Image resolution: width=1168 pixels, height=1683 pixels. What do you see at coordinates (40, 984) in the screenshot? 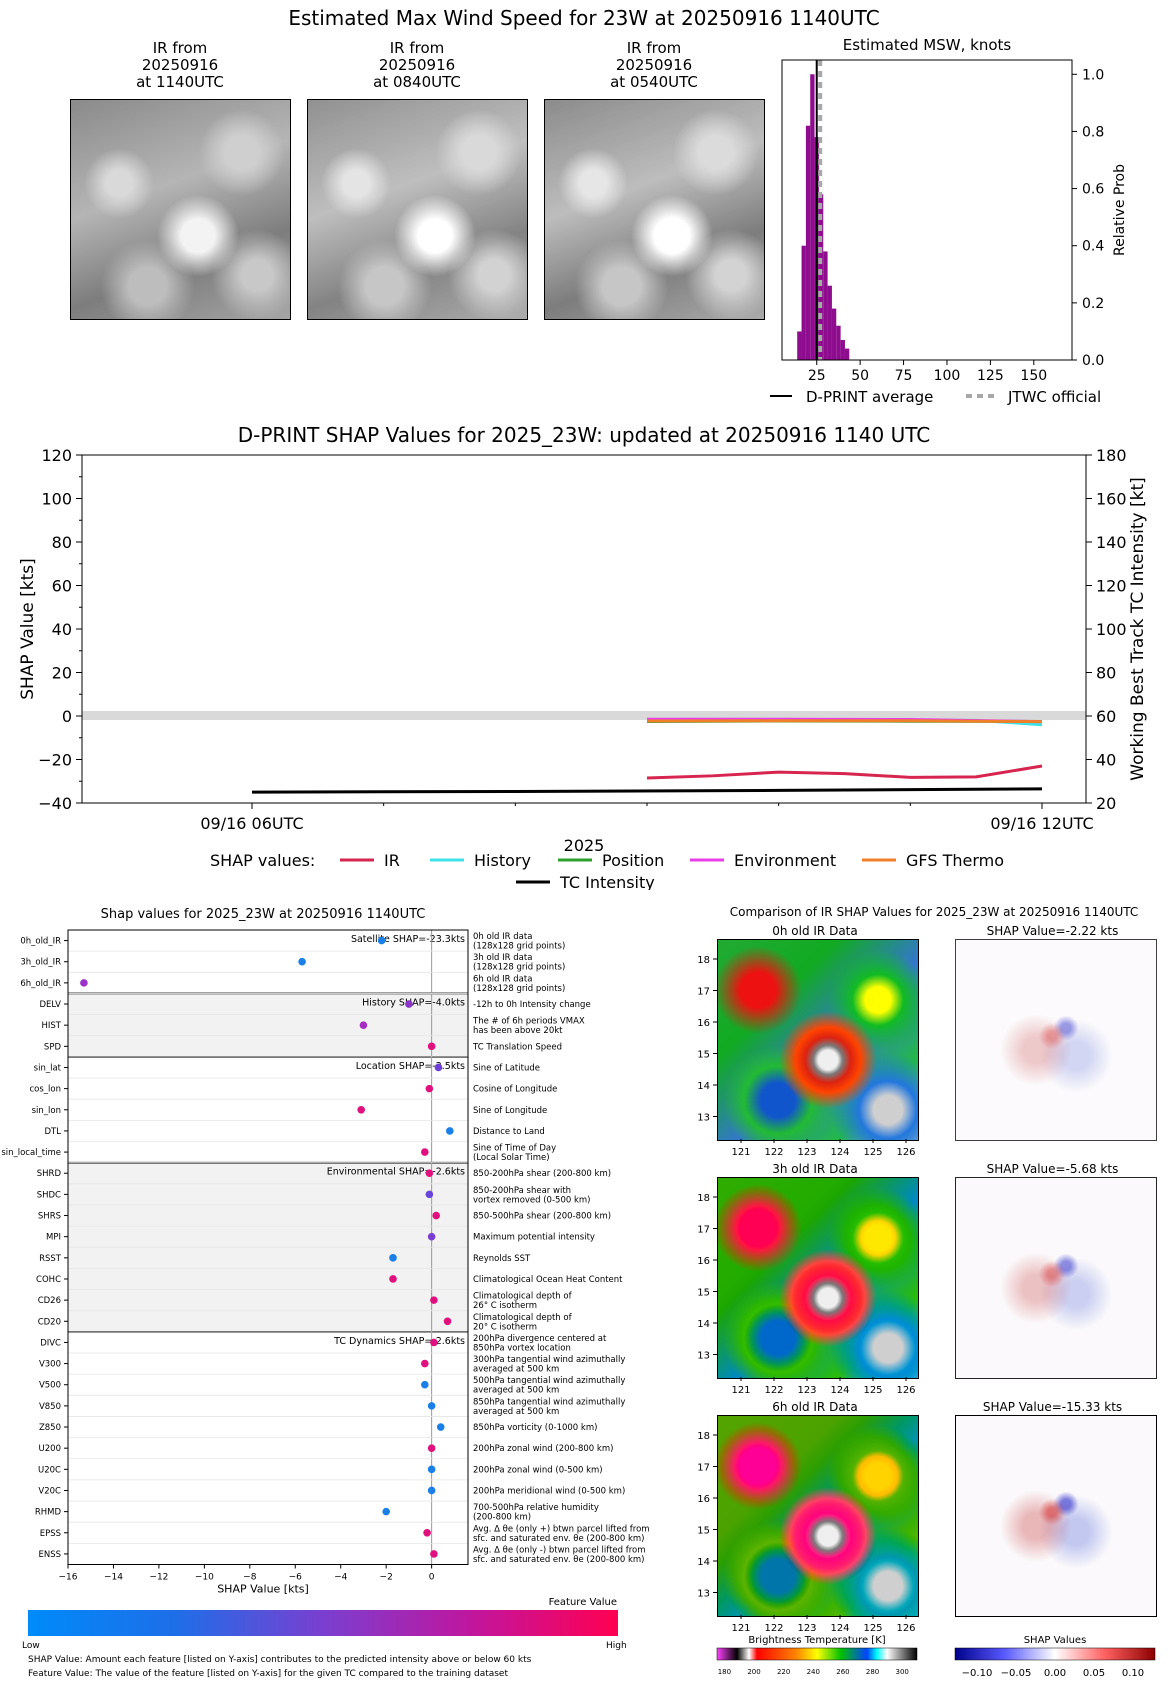
I see `feature-name: 6h_old_IR` at bounding box center [40, 984].